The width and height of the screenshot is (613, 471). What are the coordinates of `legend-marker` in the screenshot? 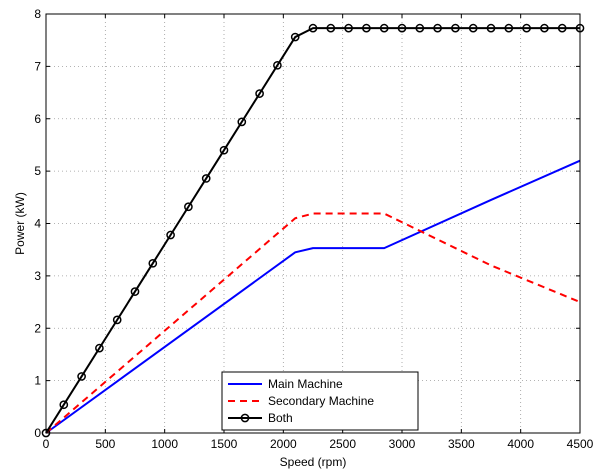 It's located at (245, 418).